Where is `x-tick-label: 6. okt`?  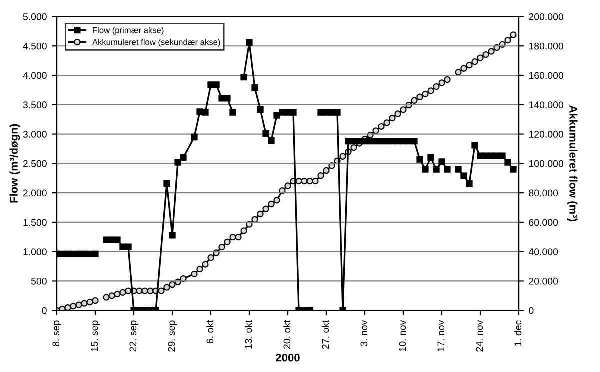 x-tick-label: 6. okt is located at coordinates (210, 332).